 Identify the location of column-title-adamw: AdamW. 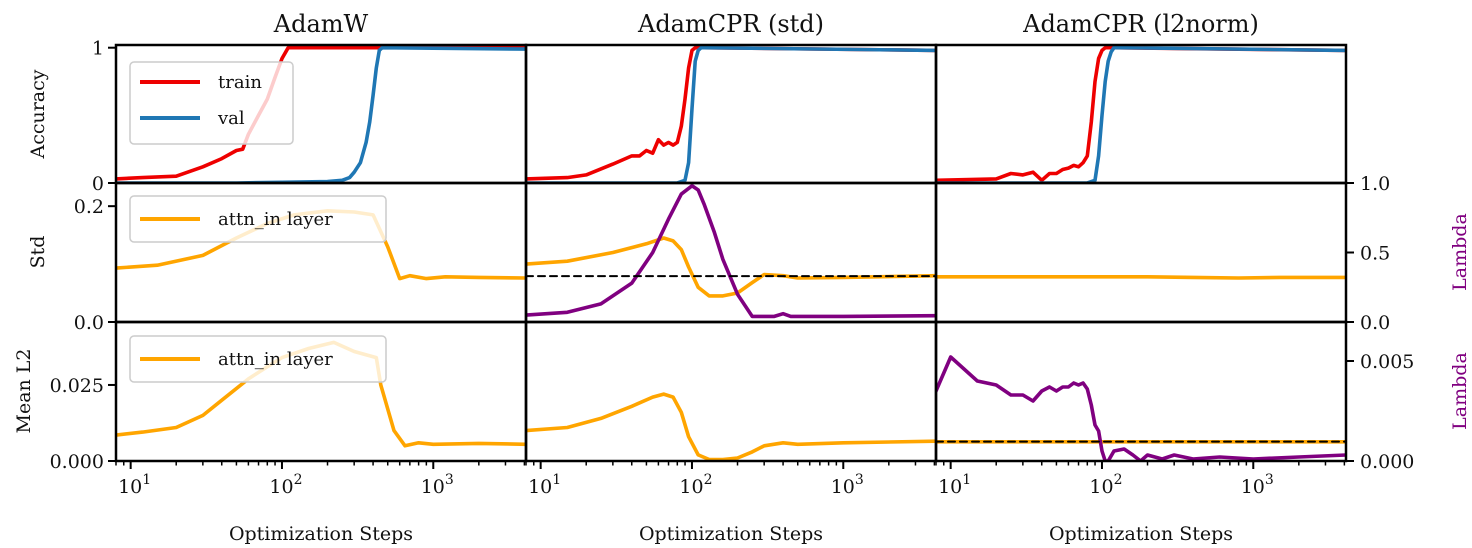
(321, 24).